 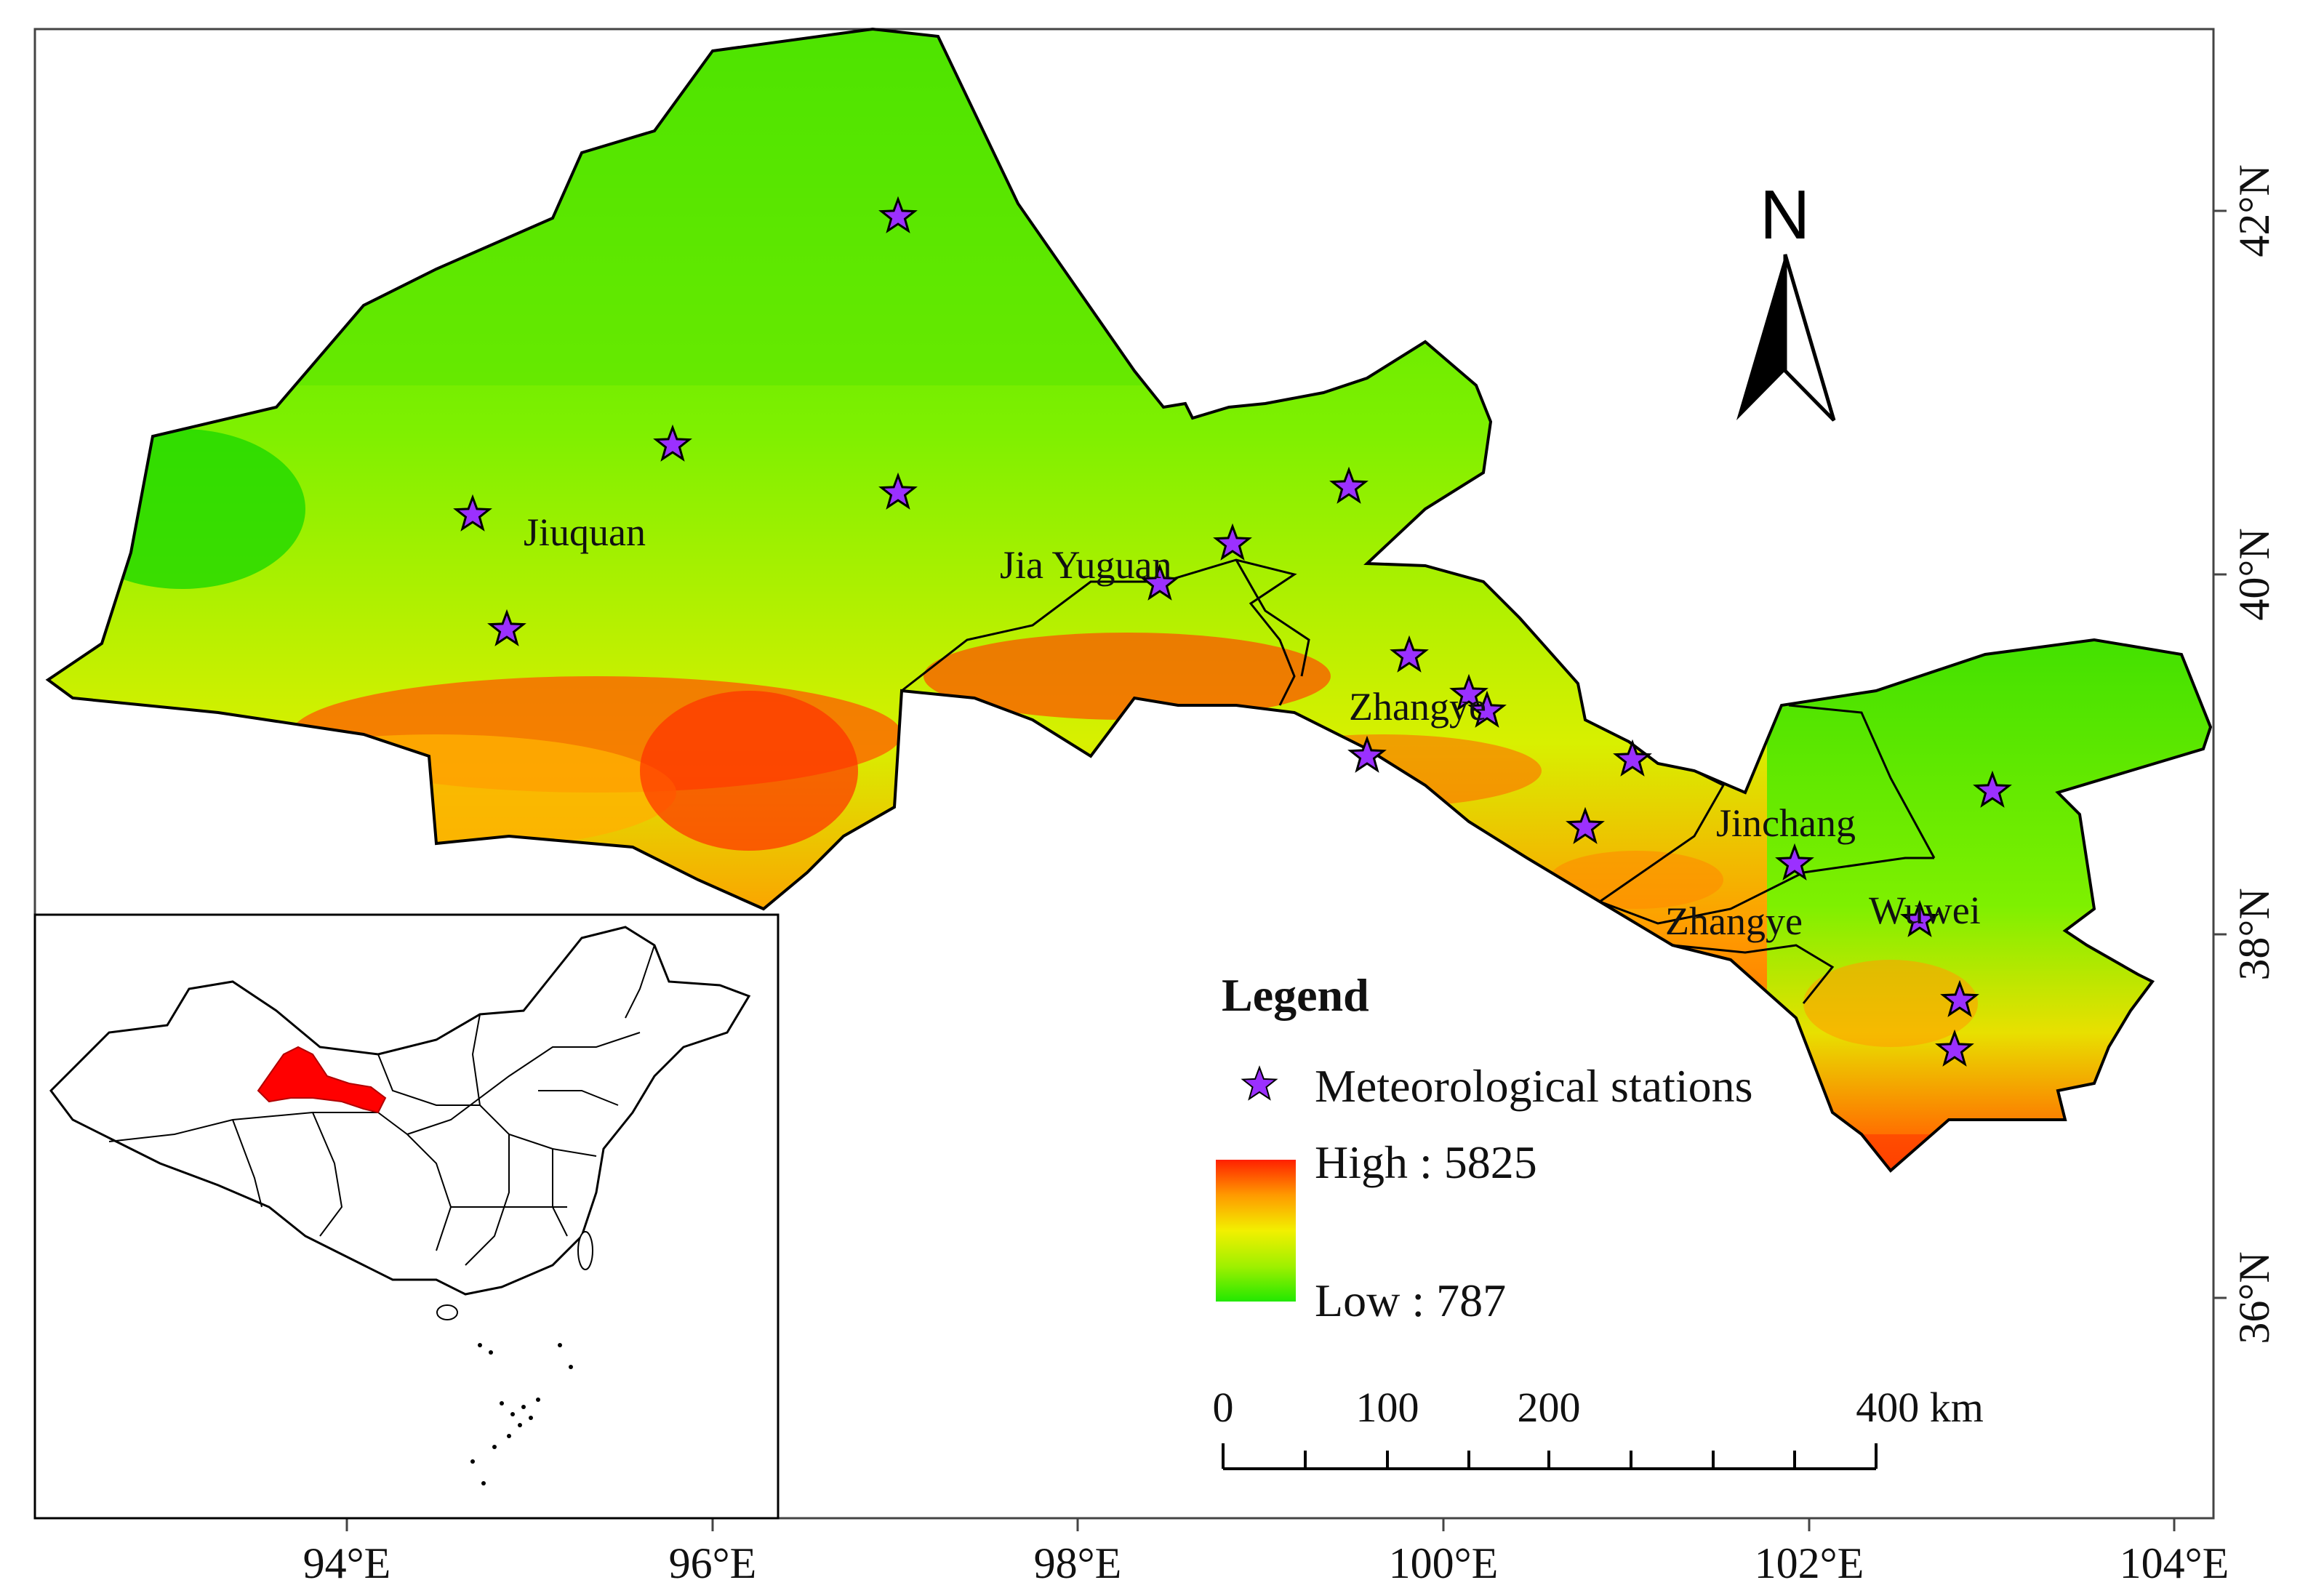 I want to click on lon-label-100e: 100°E, so click(x=1444, y=1563).